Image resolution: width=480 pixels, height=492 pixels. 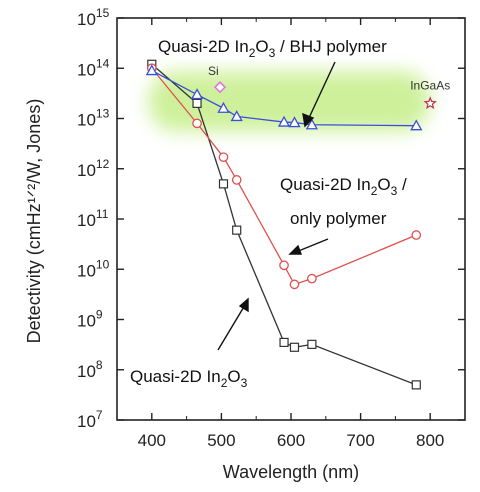 What do you see at coordinates (34, 221) in the screenshot?
I see `y-axis-title: Detectivity (cmHz¹ᐟ²/W, Jones)` at bounding box center [34, 221].